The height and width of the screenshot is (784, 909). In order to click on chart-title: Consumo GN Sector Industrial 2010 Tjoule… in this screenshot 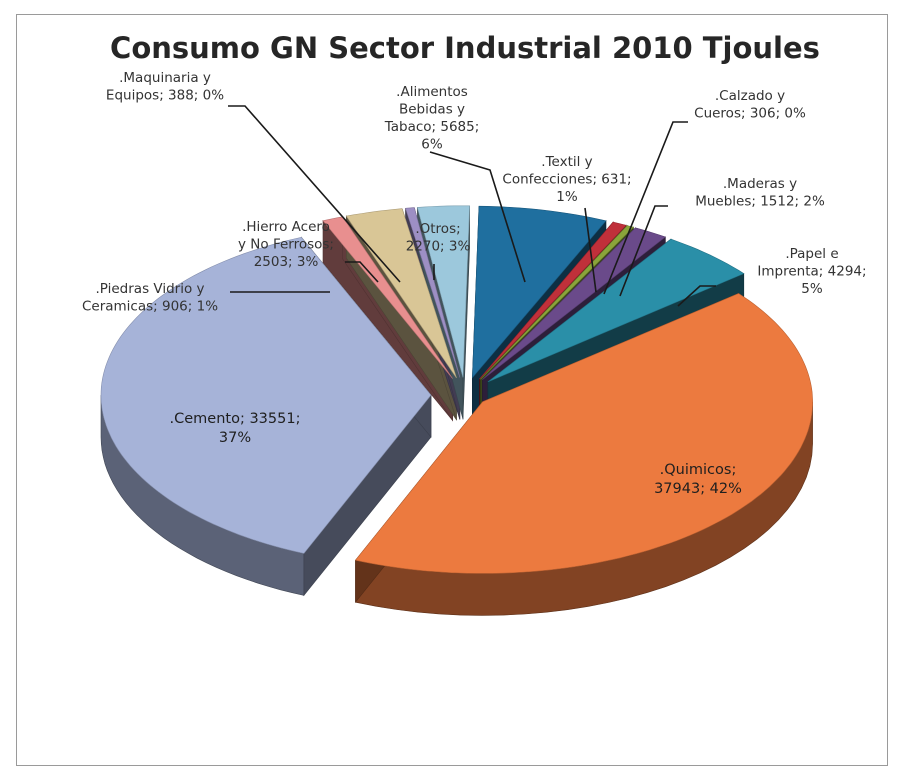, I will do `click(465, 48)`.